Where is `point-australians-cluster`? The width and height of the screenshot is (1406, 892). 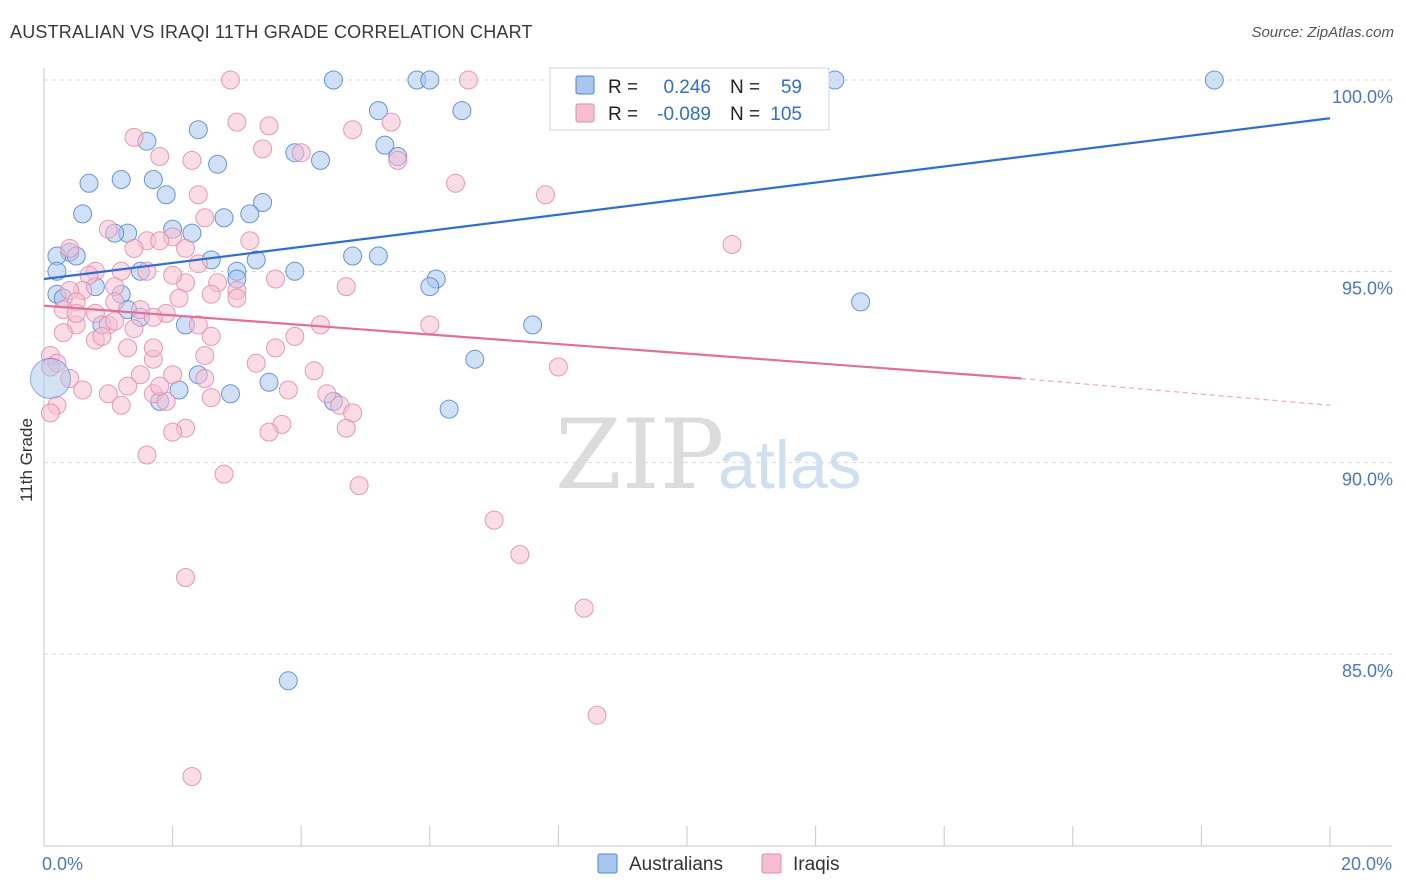
point-australians-cluster is located at coordinates (50, 378).